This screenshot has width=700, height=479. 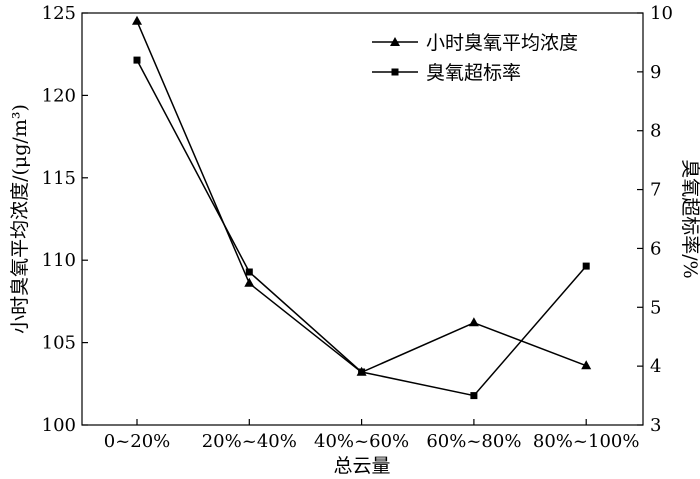 What do you see at coordinates (361, 441) in the screenshot?
I see `x-tick-label: 40%~60%` at bounding box center [361, 441].